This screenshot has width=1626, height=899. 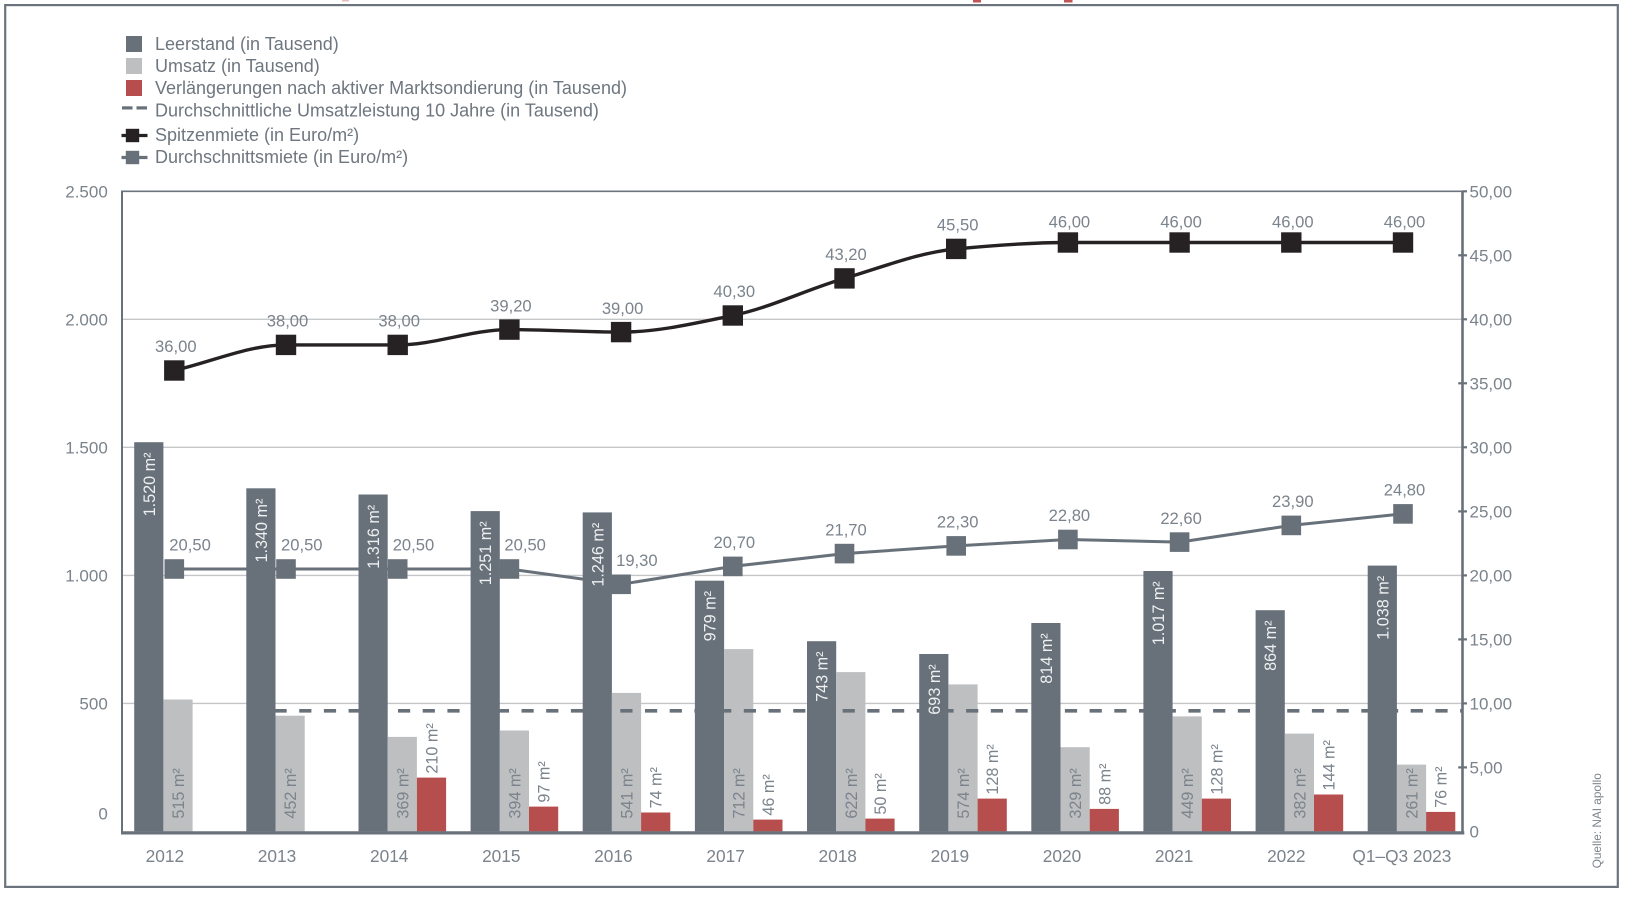 What do you see at coordinates (1401, 856) in the screenshot?
I see `svg-text: Q1–Q3 2023` at bounding box center [1401, 856].